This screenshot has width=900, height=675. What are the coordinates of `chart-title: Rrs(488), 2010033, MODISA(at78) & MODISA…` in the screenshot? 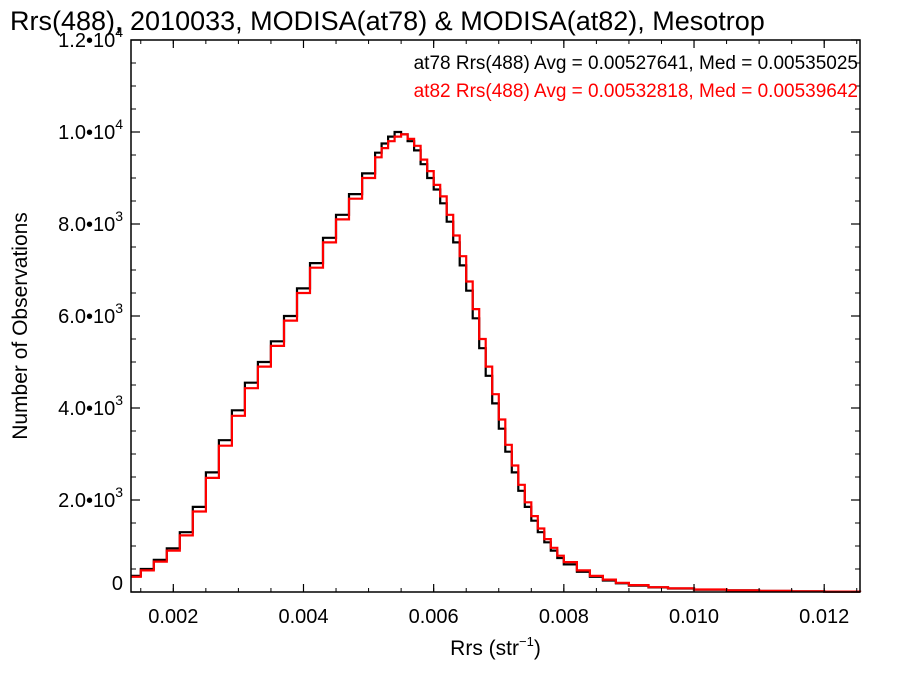 It's located at (387, 21).